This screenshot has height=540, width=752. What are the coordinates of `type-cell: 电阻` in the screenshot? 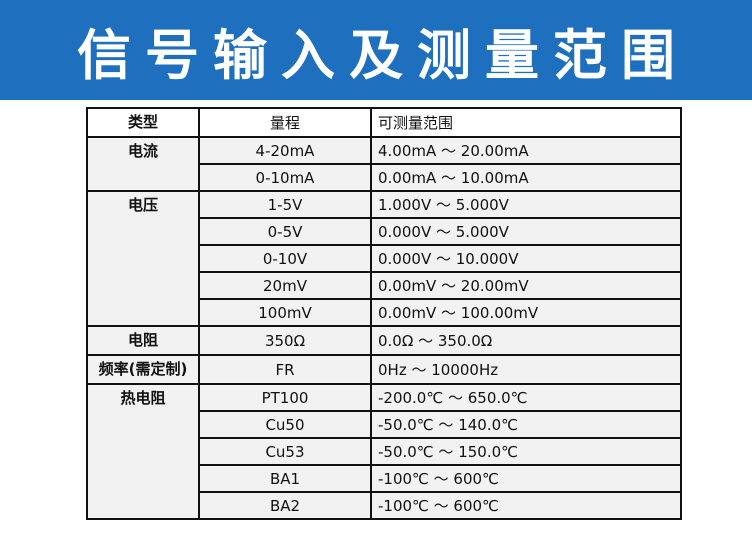 It's located at (143, 340).